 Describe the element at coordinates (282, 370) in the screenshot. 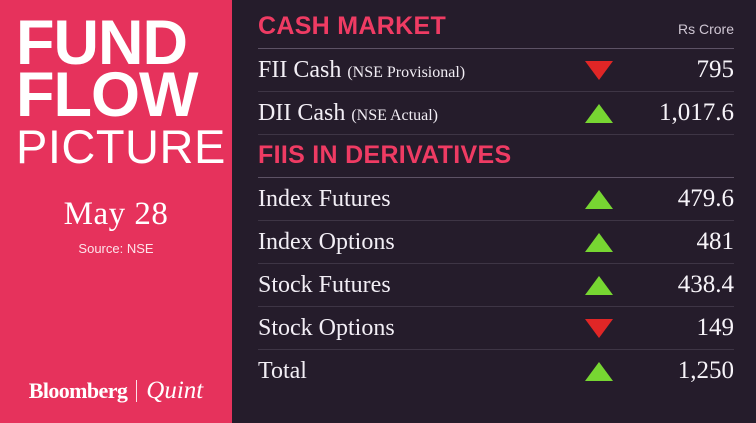

I see `row-label: Total` at that location.